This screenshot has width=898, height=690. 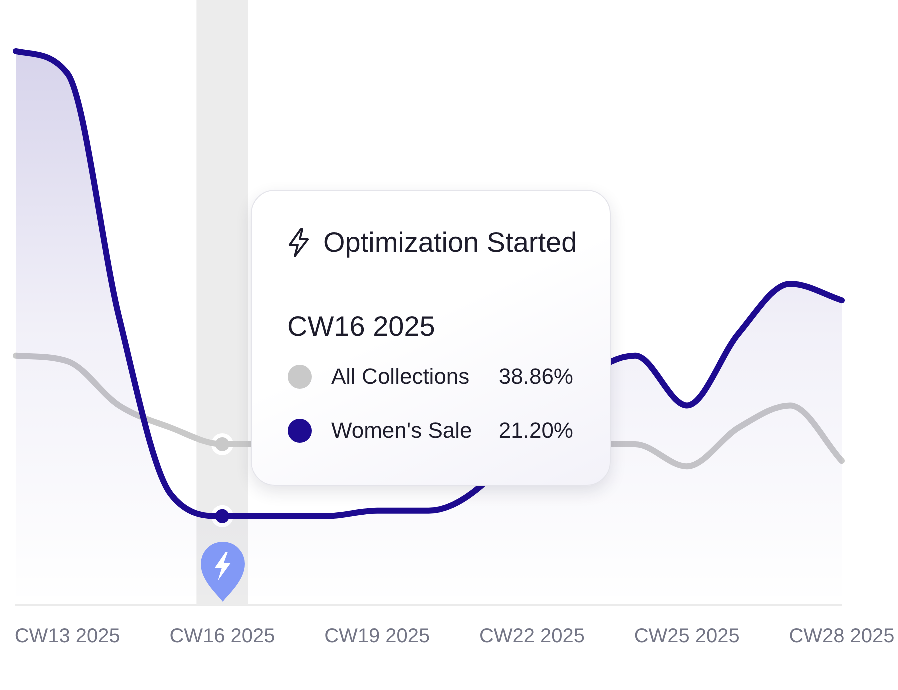 I want to click on band-label: Optimization Started, so click(x=451, y=243).